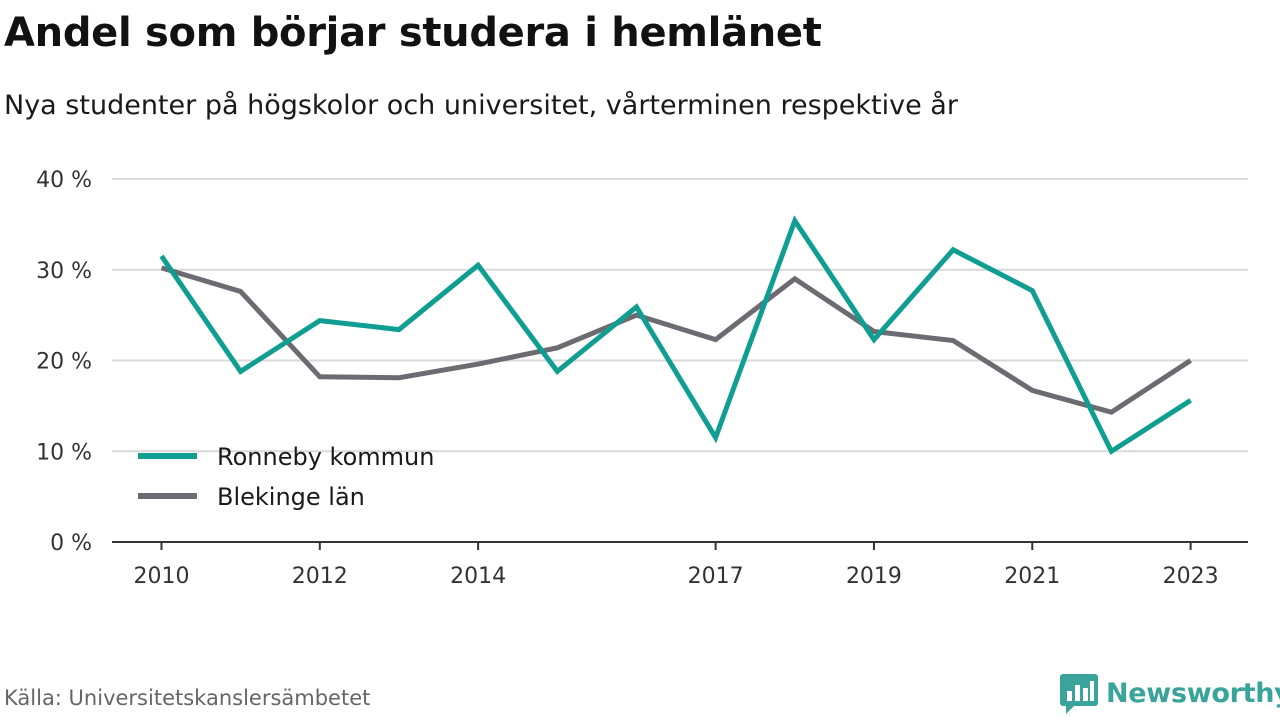 The width and height of the screenshot is (1280, 720). Describe the element at coordinates (874, 576) in the screenshot. I see `x-tick-label: 2019` at that location.